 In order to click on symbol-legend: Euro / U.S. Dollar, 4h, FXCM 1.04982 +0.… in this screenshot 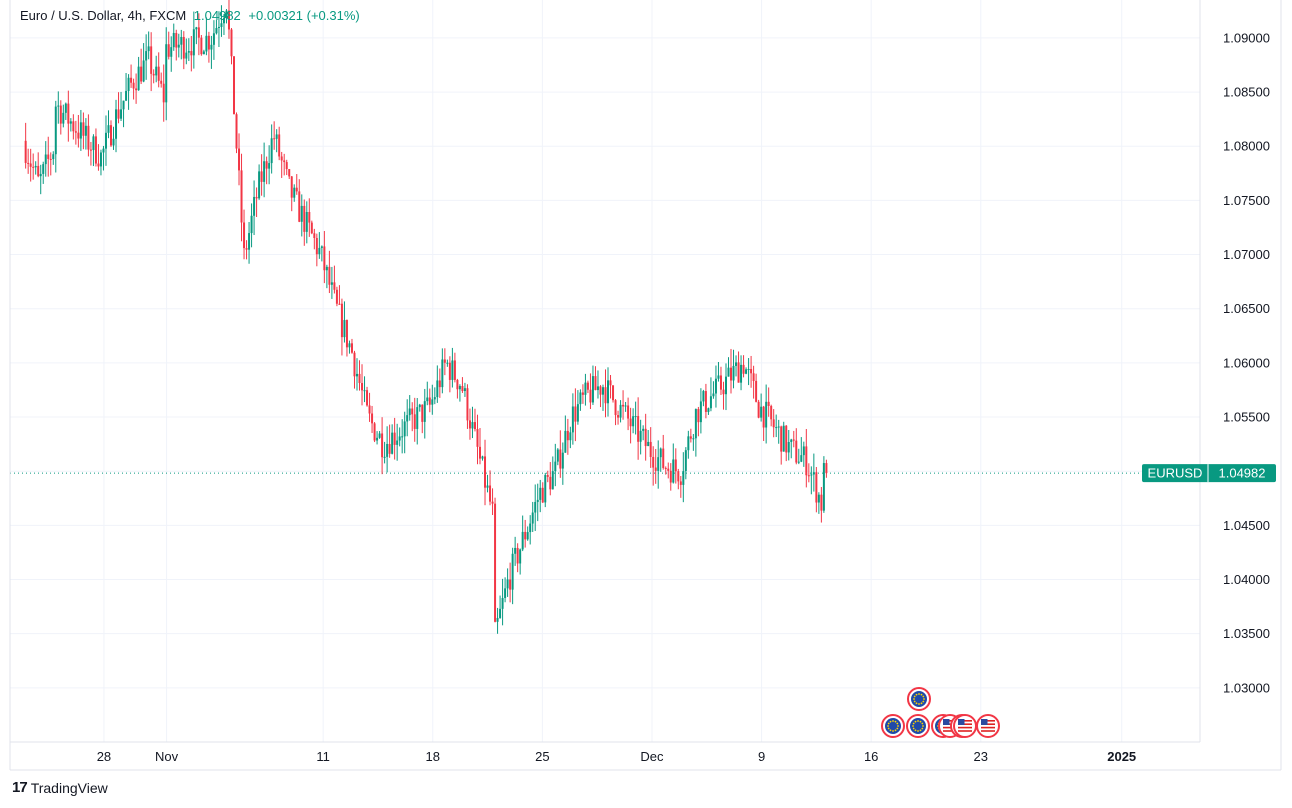, I will do `click(190, 15)`.